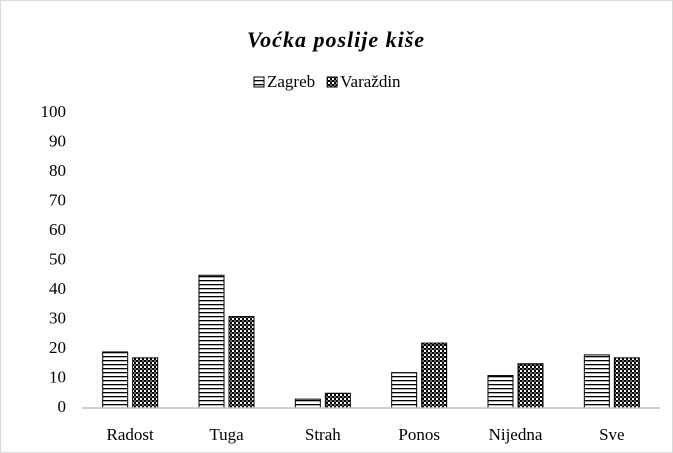 The width and height of the screenshot is (673, 453). Describe the element at coordinates (419, 434) in the screenshot. I see `x-tick-label: Ponos` at that location.